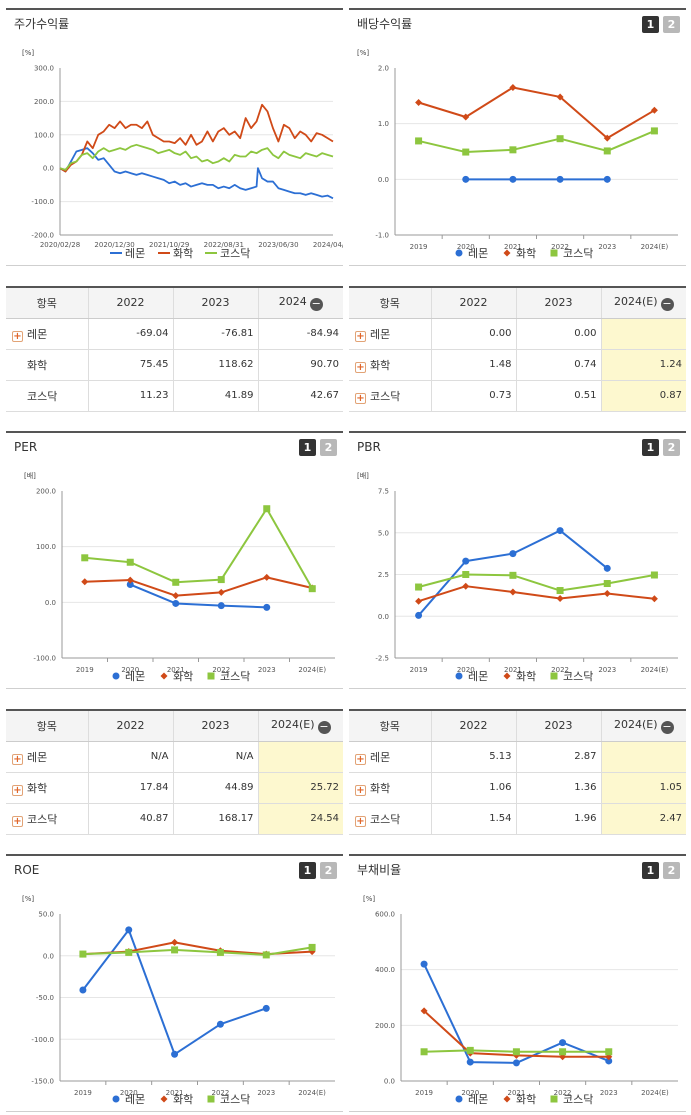 This screenshot has width=691, height=1115. What do you see at coordinates (164, 1099) in the screenshot?
I see `legend-marker` at bounding box center [164, 1099].